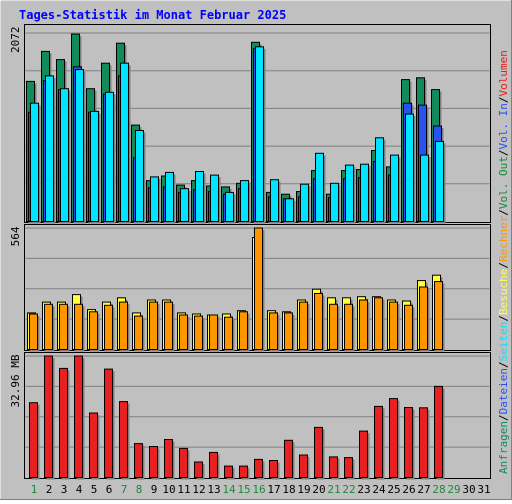 The height and width of the screenshot is (504, 512). What do you see at coordinates (503, 292) in the screenshot?
I see `legend-item-6: Besuche` at bounding box center [503, 292].